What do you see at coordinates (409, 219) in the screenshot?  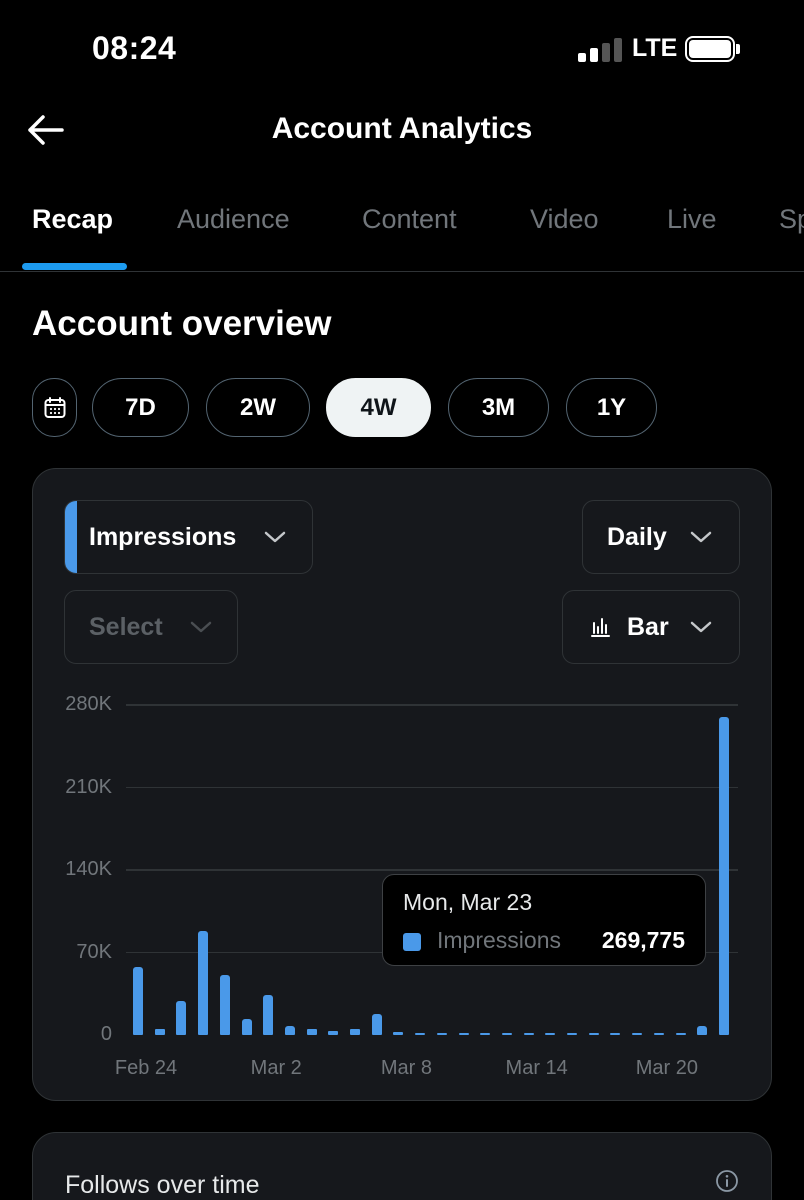 I see `tab-content: Content` at bounding box center [409, 219].